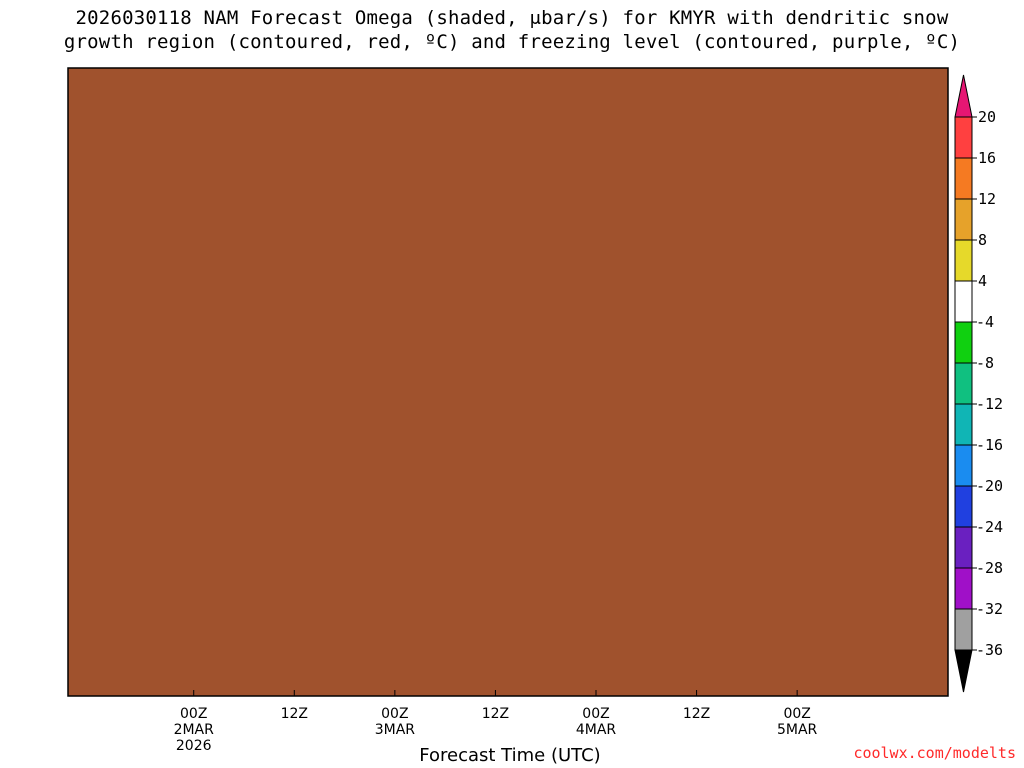 Image resolution: width=1024 pixels, height=768 pixels. What do you see at coordinates (595, 714) in the screenshot?
I see `x-tick-label-48-0: 00Z` at bounding box center [595, 714].